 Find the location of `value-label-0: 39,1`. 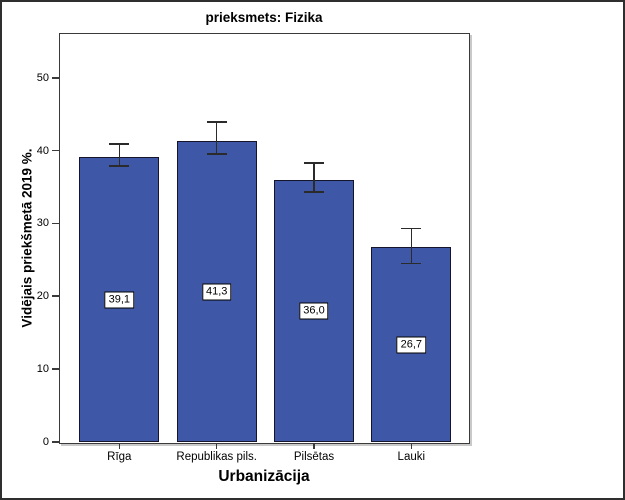

value-label-0: 39,1 is located at coordinates (119, 300).